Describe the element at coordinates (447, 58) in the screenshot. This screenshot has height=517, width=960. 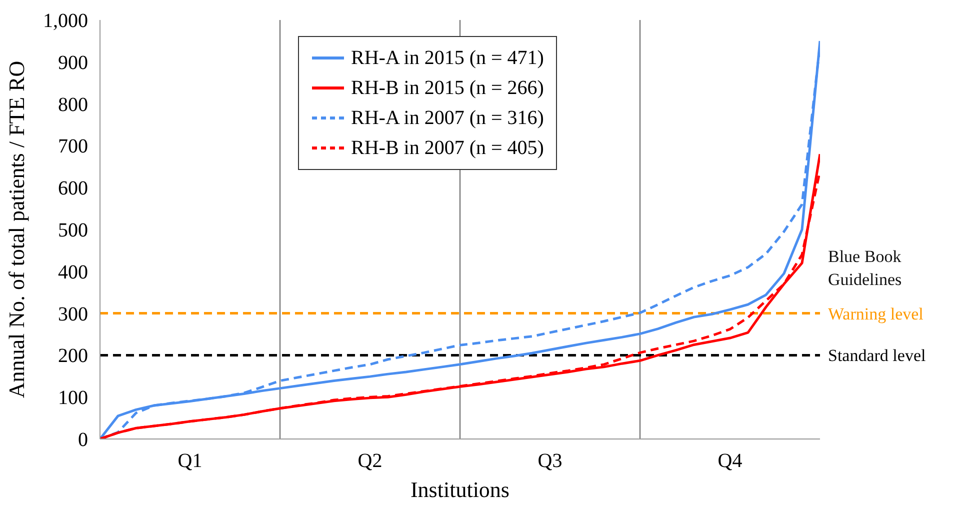
I see `legend-label: RH-A in 2015 (n = 471)` at that location.